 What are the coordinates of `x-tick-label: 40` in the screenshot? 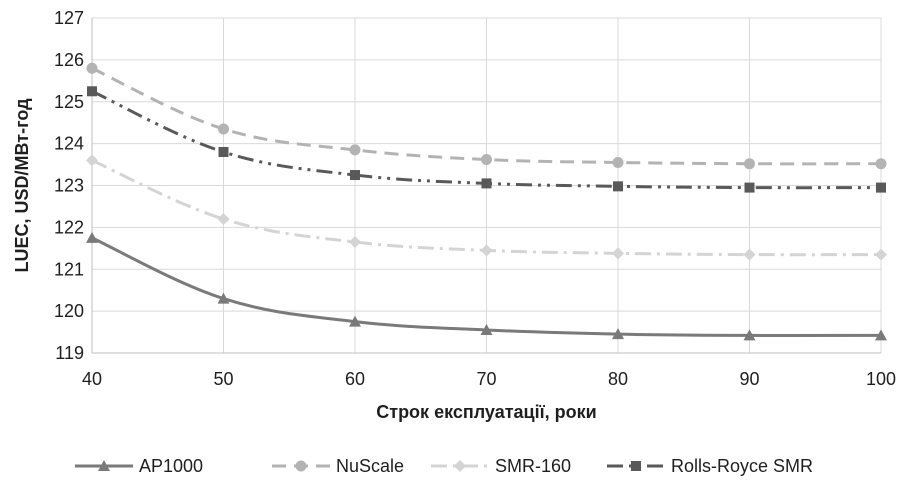 It's located at (92, 379).